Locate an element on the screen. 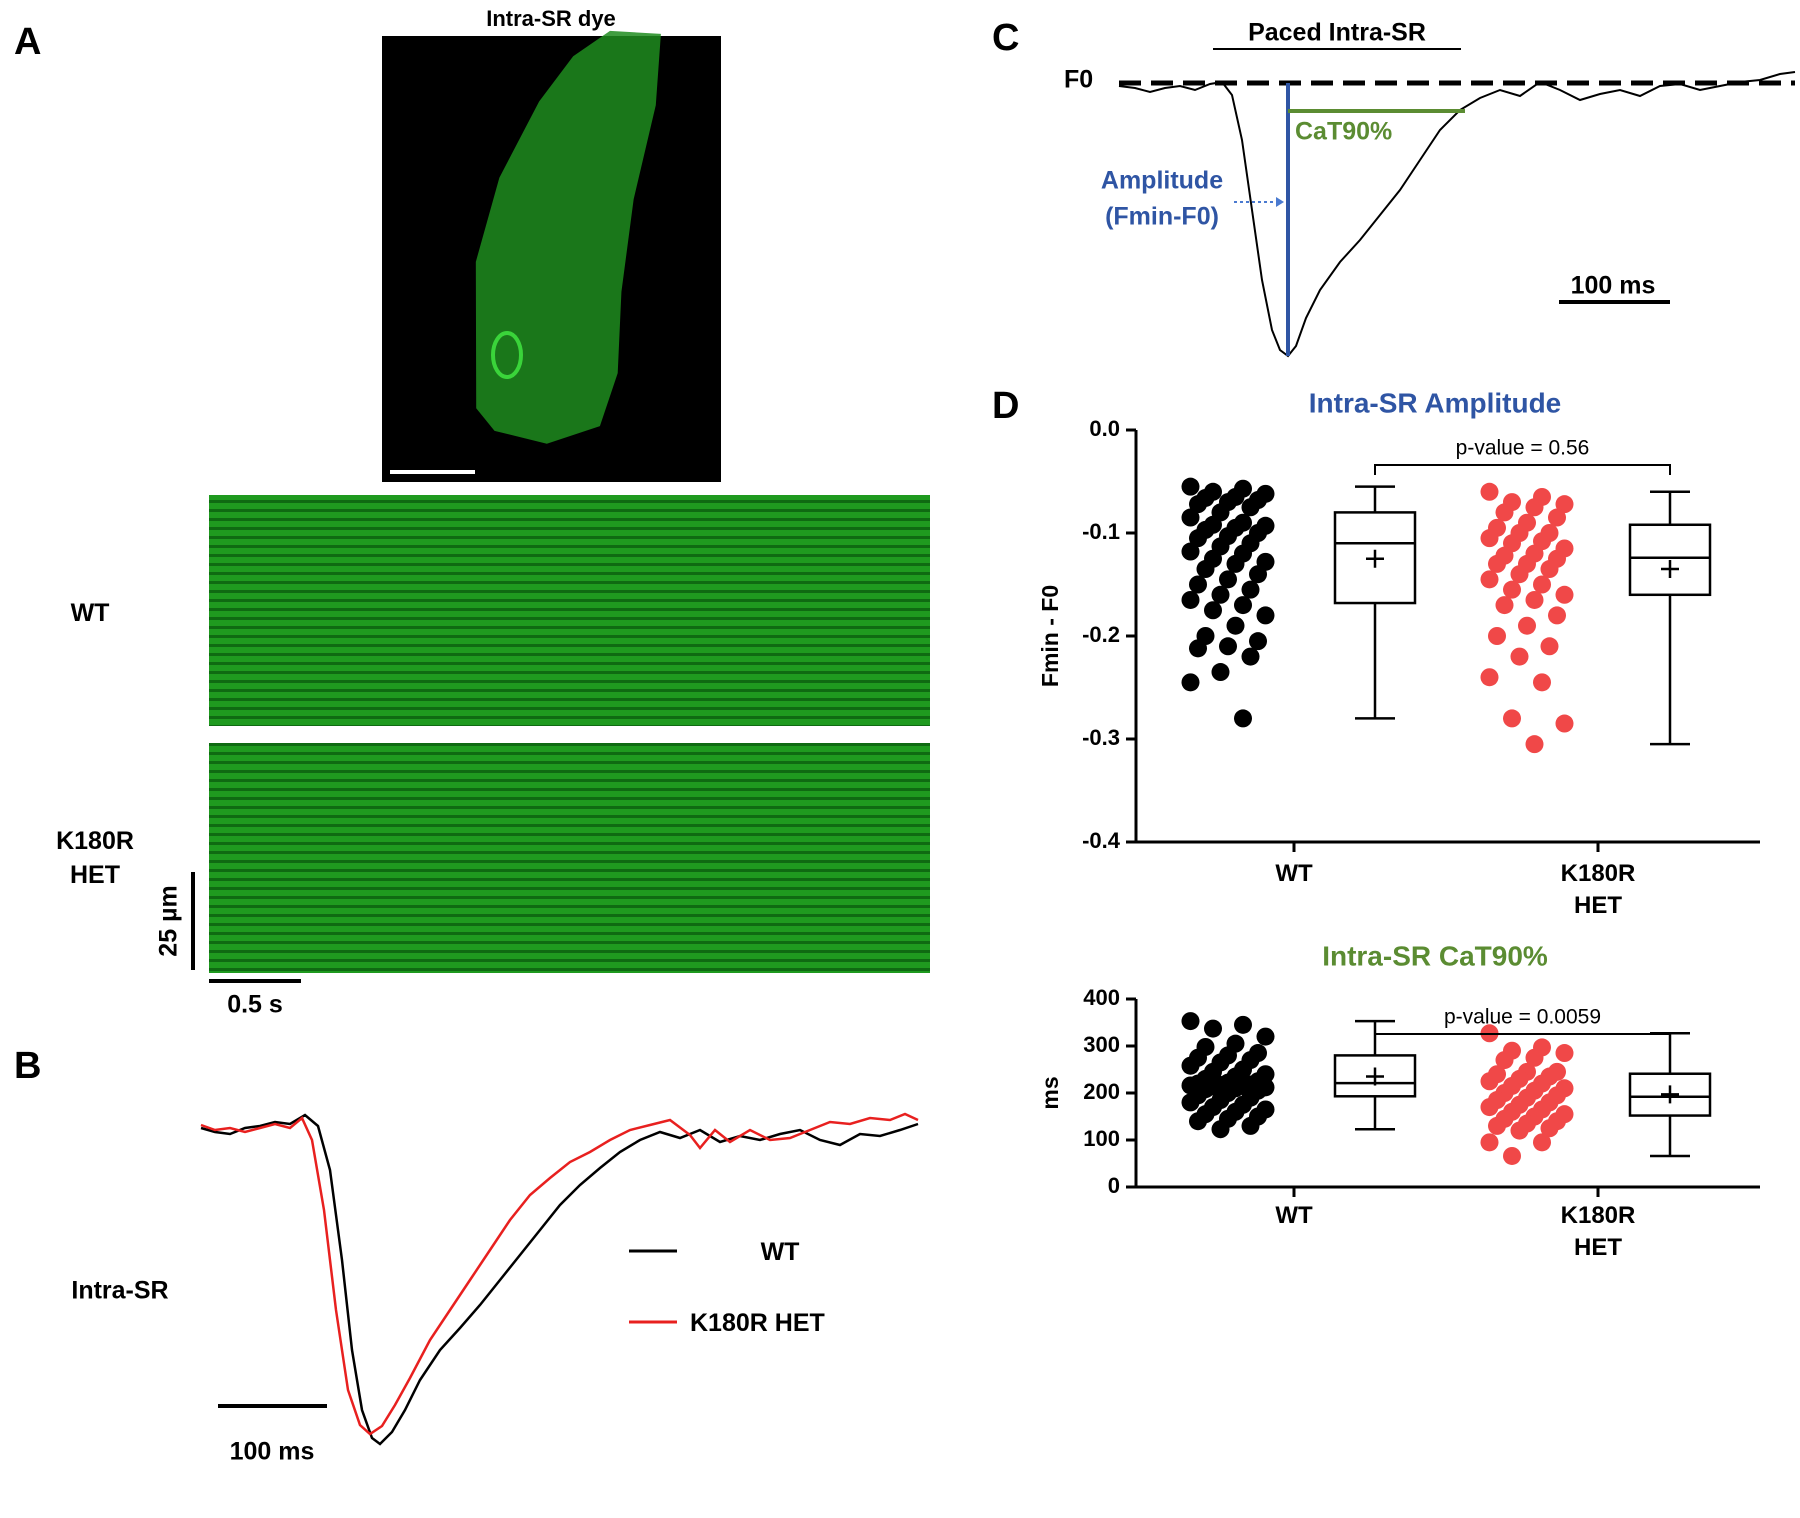 This screenshot has height=1518, width=1800. legend-label: K180R HET is located at coordinates (757, 1323).